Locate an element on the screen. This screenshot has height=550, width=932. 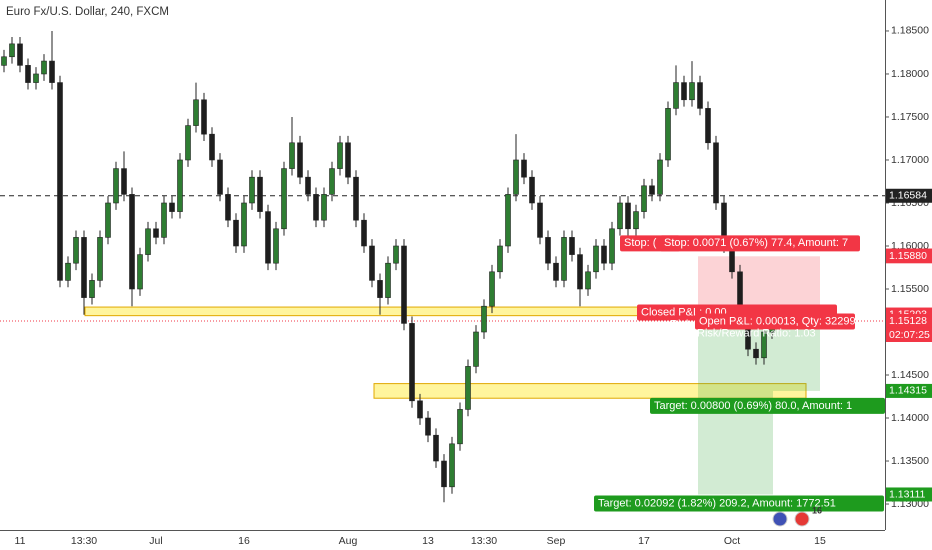
line-price-tag is located at coordinates (909, 195).